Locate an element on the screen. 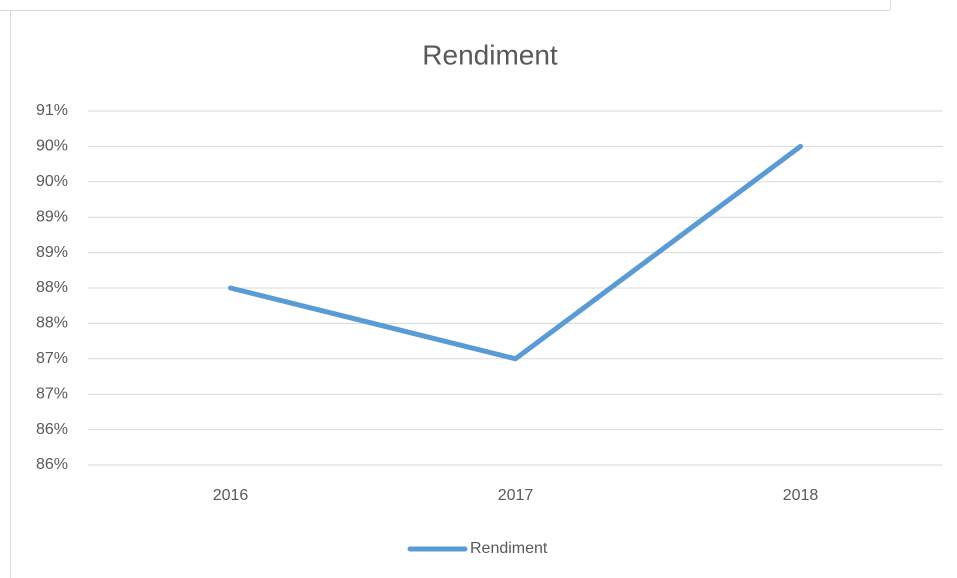  x-tick-label: 2017 is located at coordinates (516, 495).